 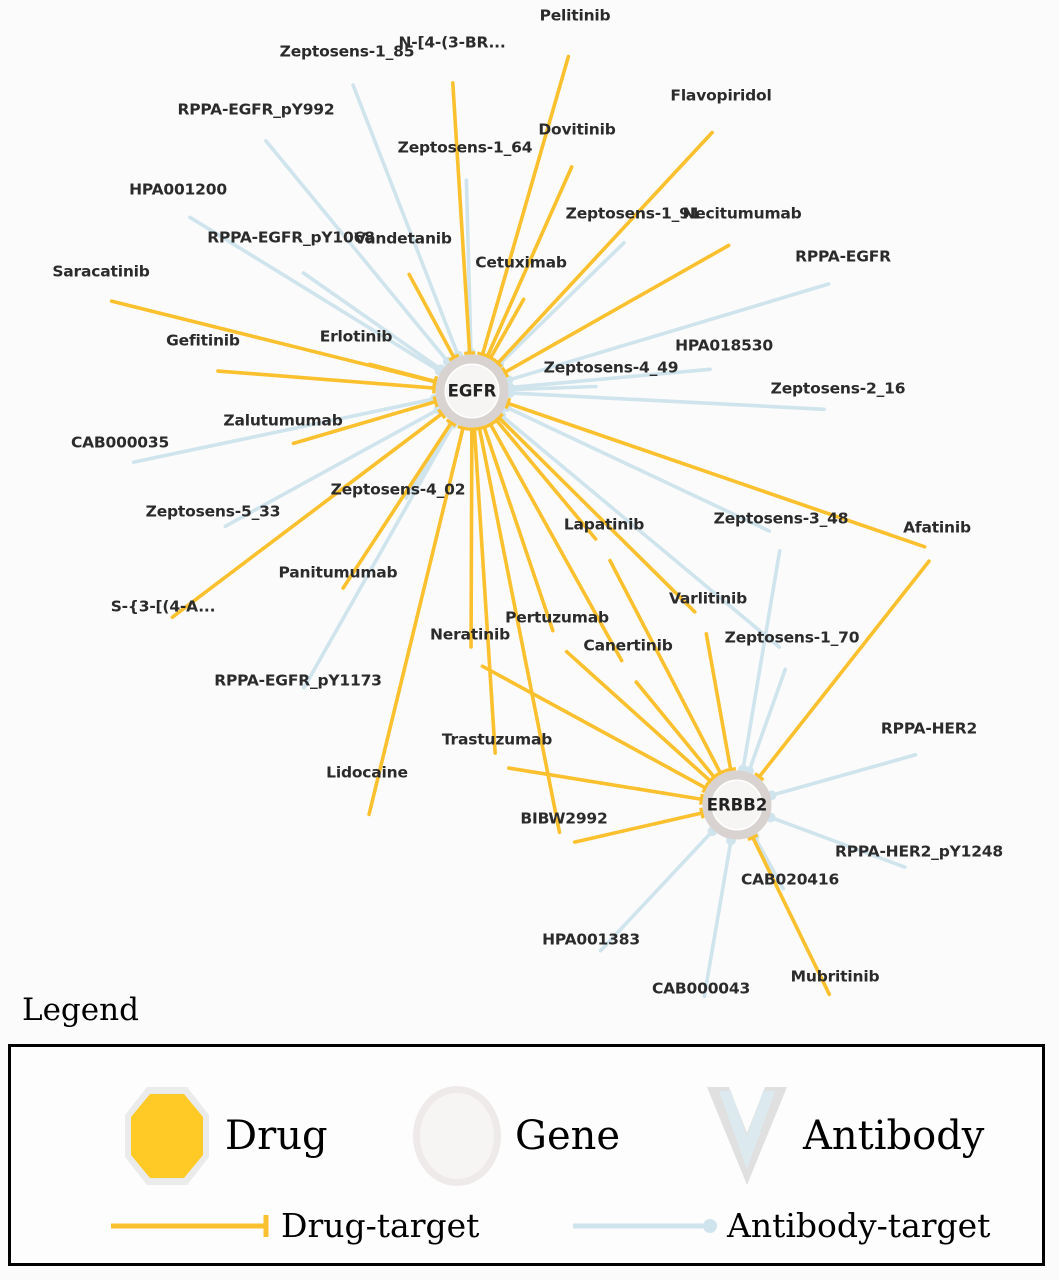 I want to click on drug-node-label: Lapatinib, so click(x=604, y=524).